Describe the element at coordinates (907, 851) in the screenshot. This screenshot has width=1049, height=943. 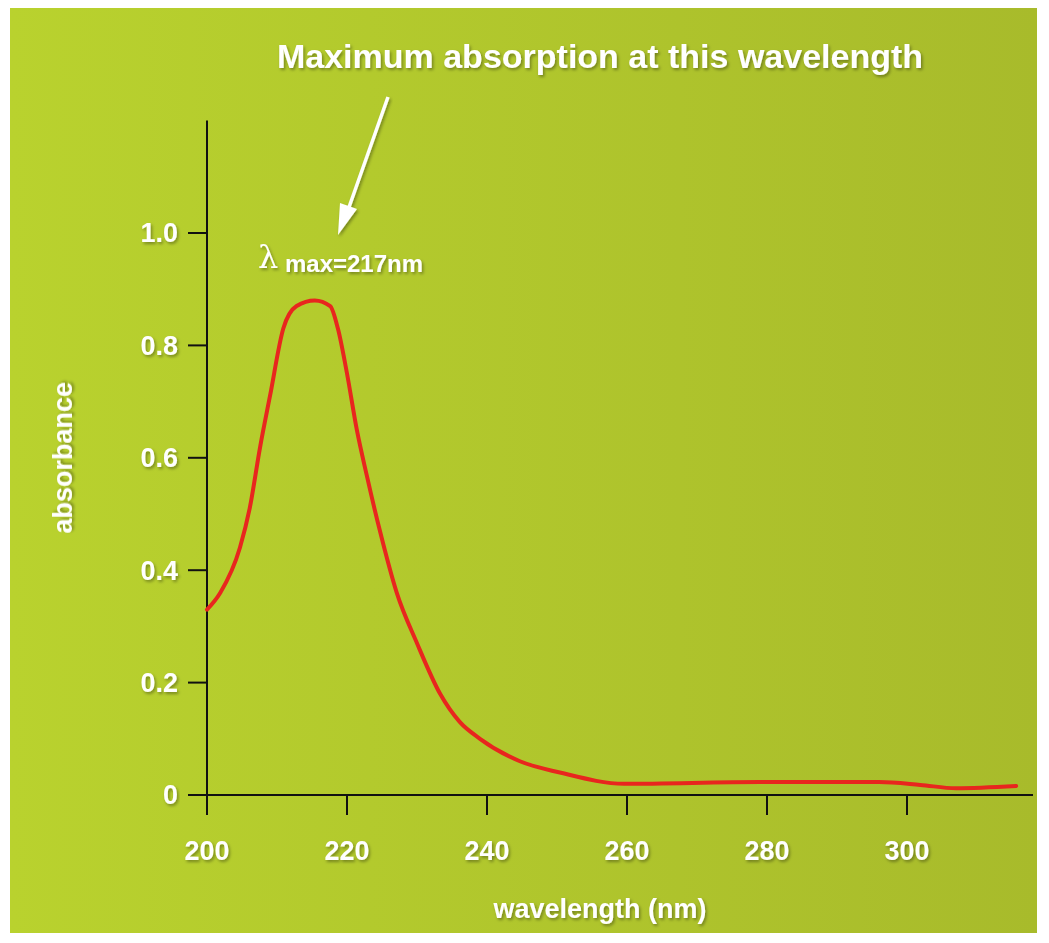
I see `x-tick-label: 300` at that location.